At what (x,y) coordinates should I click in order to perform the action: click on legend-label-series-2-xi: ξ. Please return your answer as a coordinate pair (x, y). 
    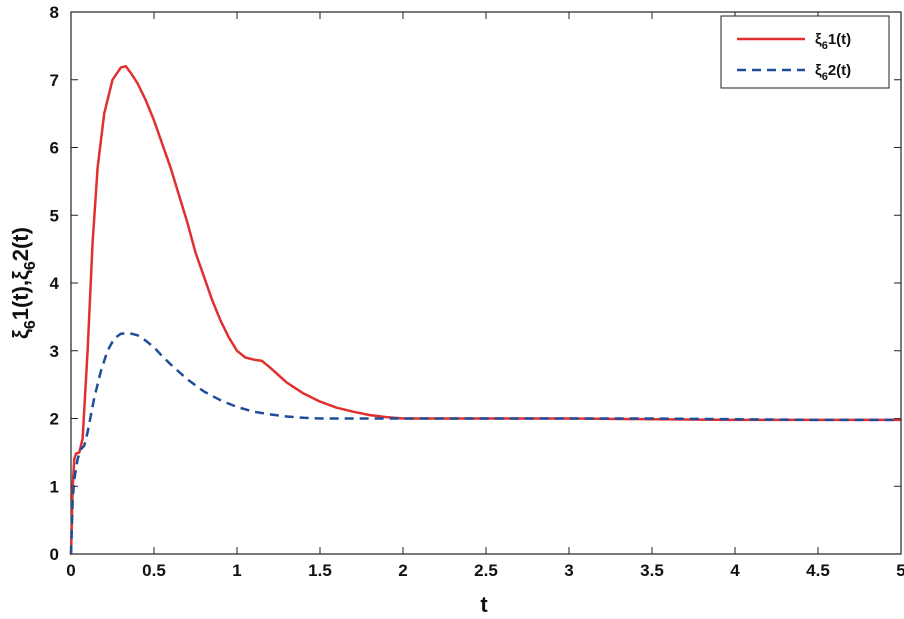
    Looking at the image, I should click on (818, 70).